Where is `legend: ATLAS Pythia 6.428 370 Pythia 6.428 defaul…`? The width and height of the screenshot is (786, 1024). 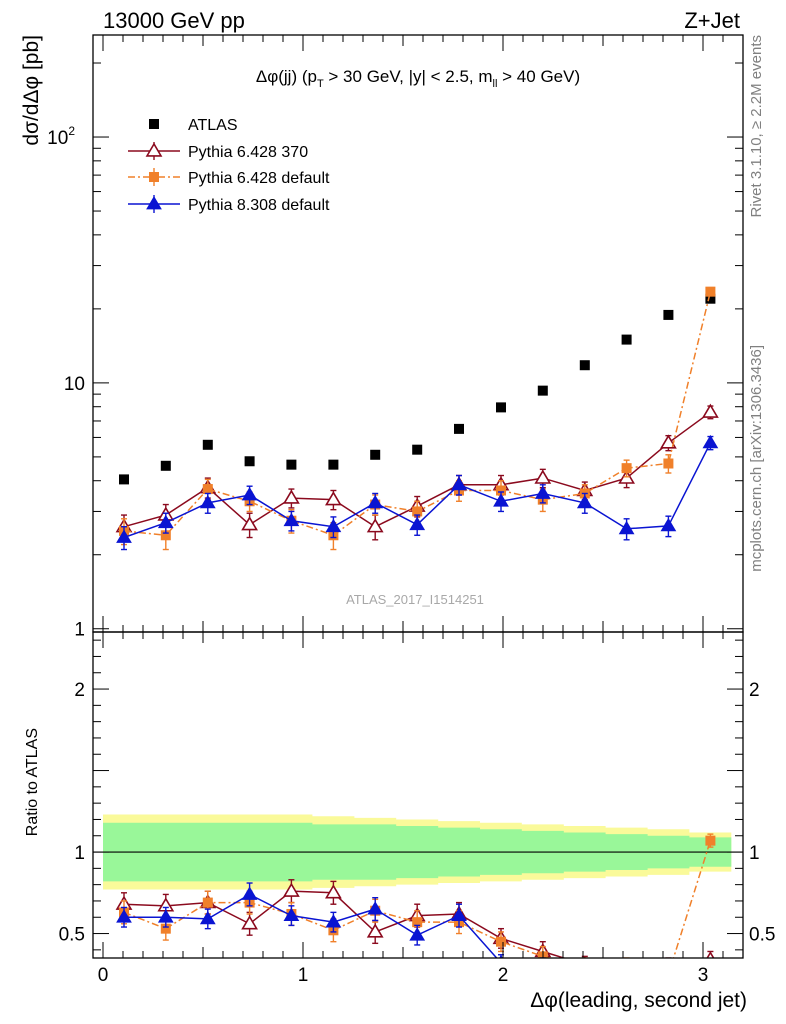
legend: ATLAS Pythia 6.428 370 Pythia 6.428 defaul… is located at coordinates (229, 165).